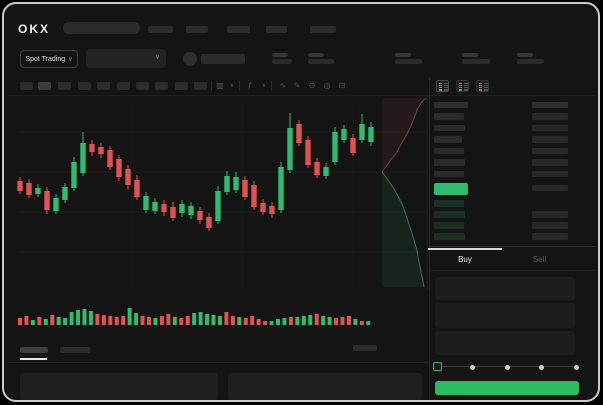 This screenshot has height=405, width=603. Describe the element at coordinates (34, 350) in the screenshot. I see `orders-tab-active` at that location.